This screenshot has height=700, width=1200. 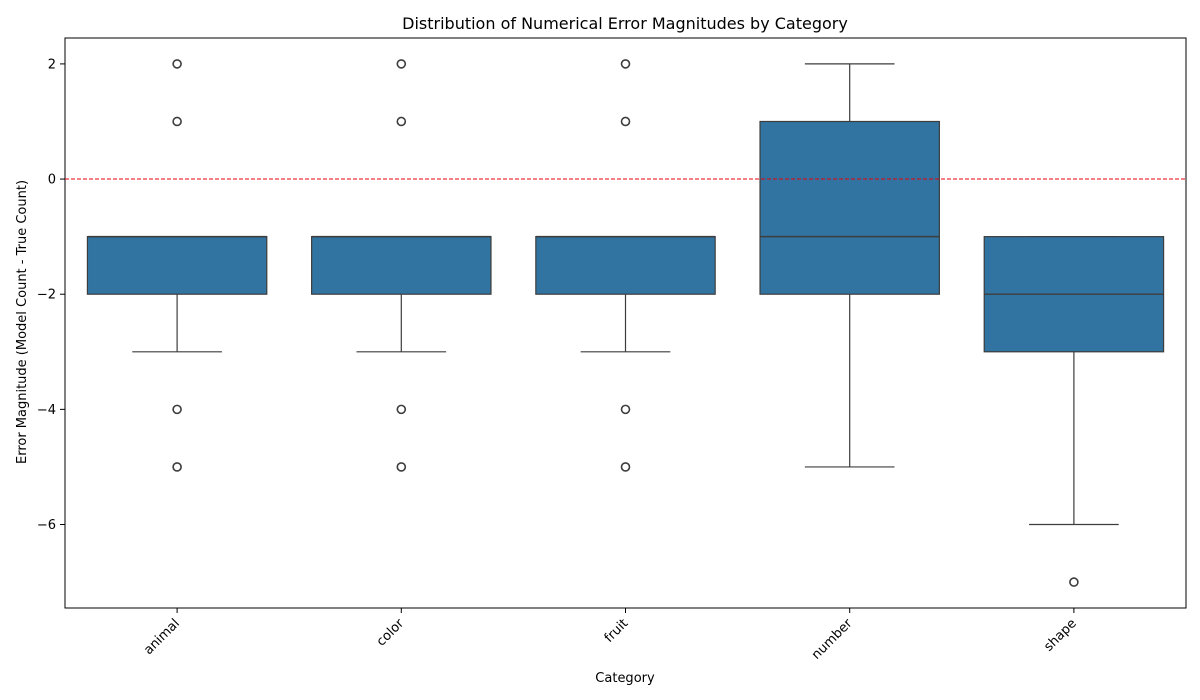 I want to click on x-tick-label: shape, so click(x=1060, y=635).